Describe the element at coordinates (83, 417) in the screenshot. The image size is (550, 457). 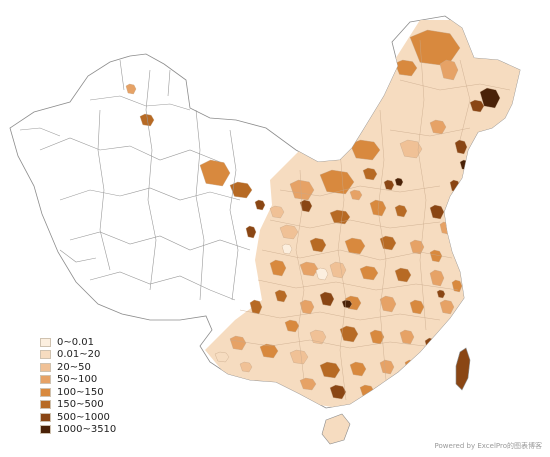
I see `legend-label: 500~1000` at that location.